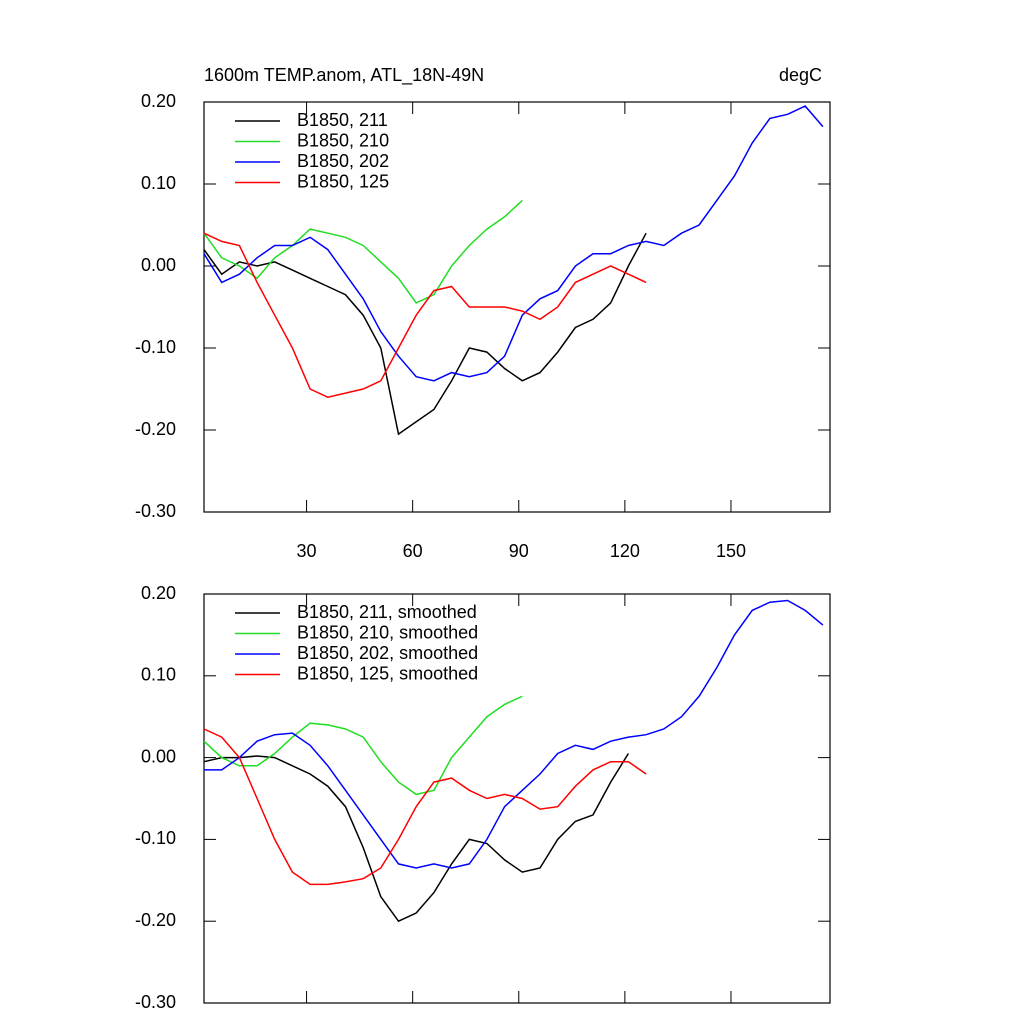 The width and height of the screenshot is (1024, 1029). What do you see at coordinates (343, 140) in the screenshot?
I see `legend-label: B1850, 210` at bounding box center [343, 140].